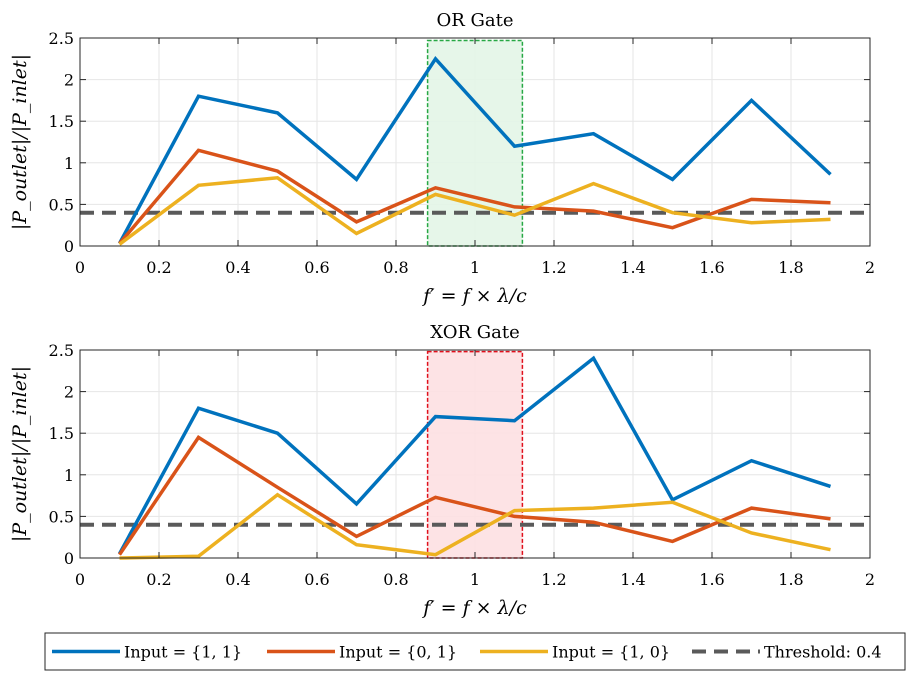 This screenshot has width=909, height=680. What do you see at coordinates (398, 652) in the screenshot?
I see `legend-label-1: Input = {0, 1}` at bounding box center [398, 652].